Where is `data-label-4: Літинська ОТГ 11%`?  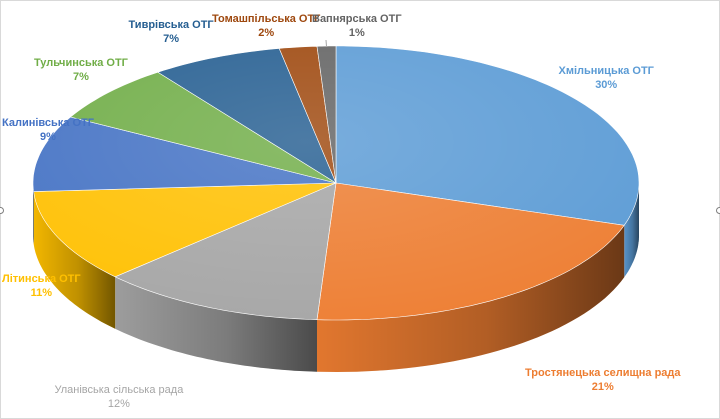
data-label-4: Літинська ОТГ 11% is located at coordinates (41, 286).